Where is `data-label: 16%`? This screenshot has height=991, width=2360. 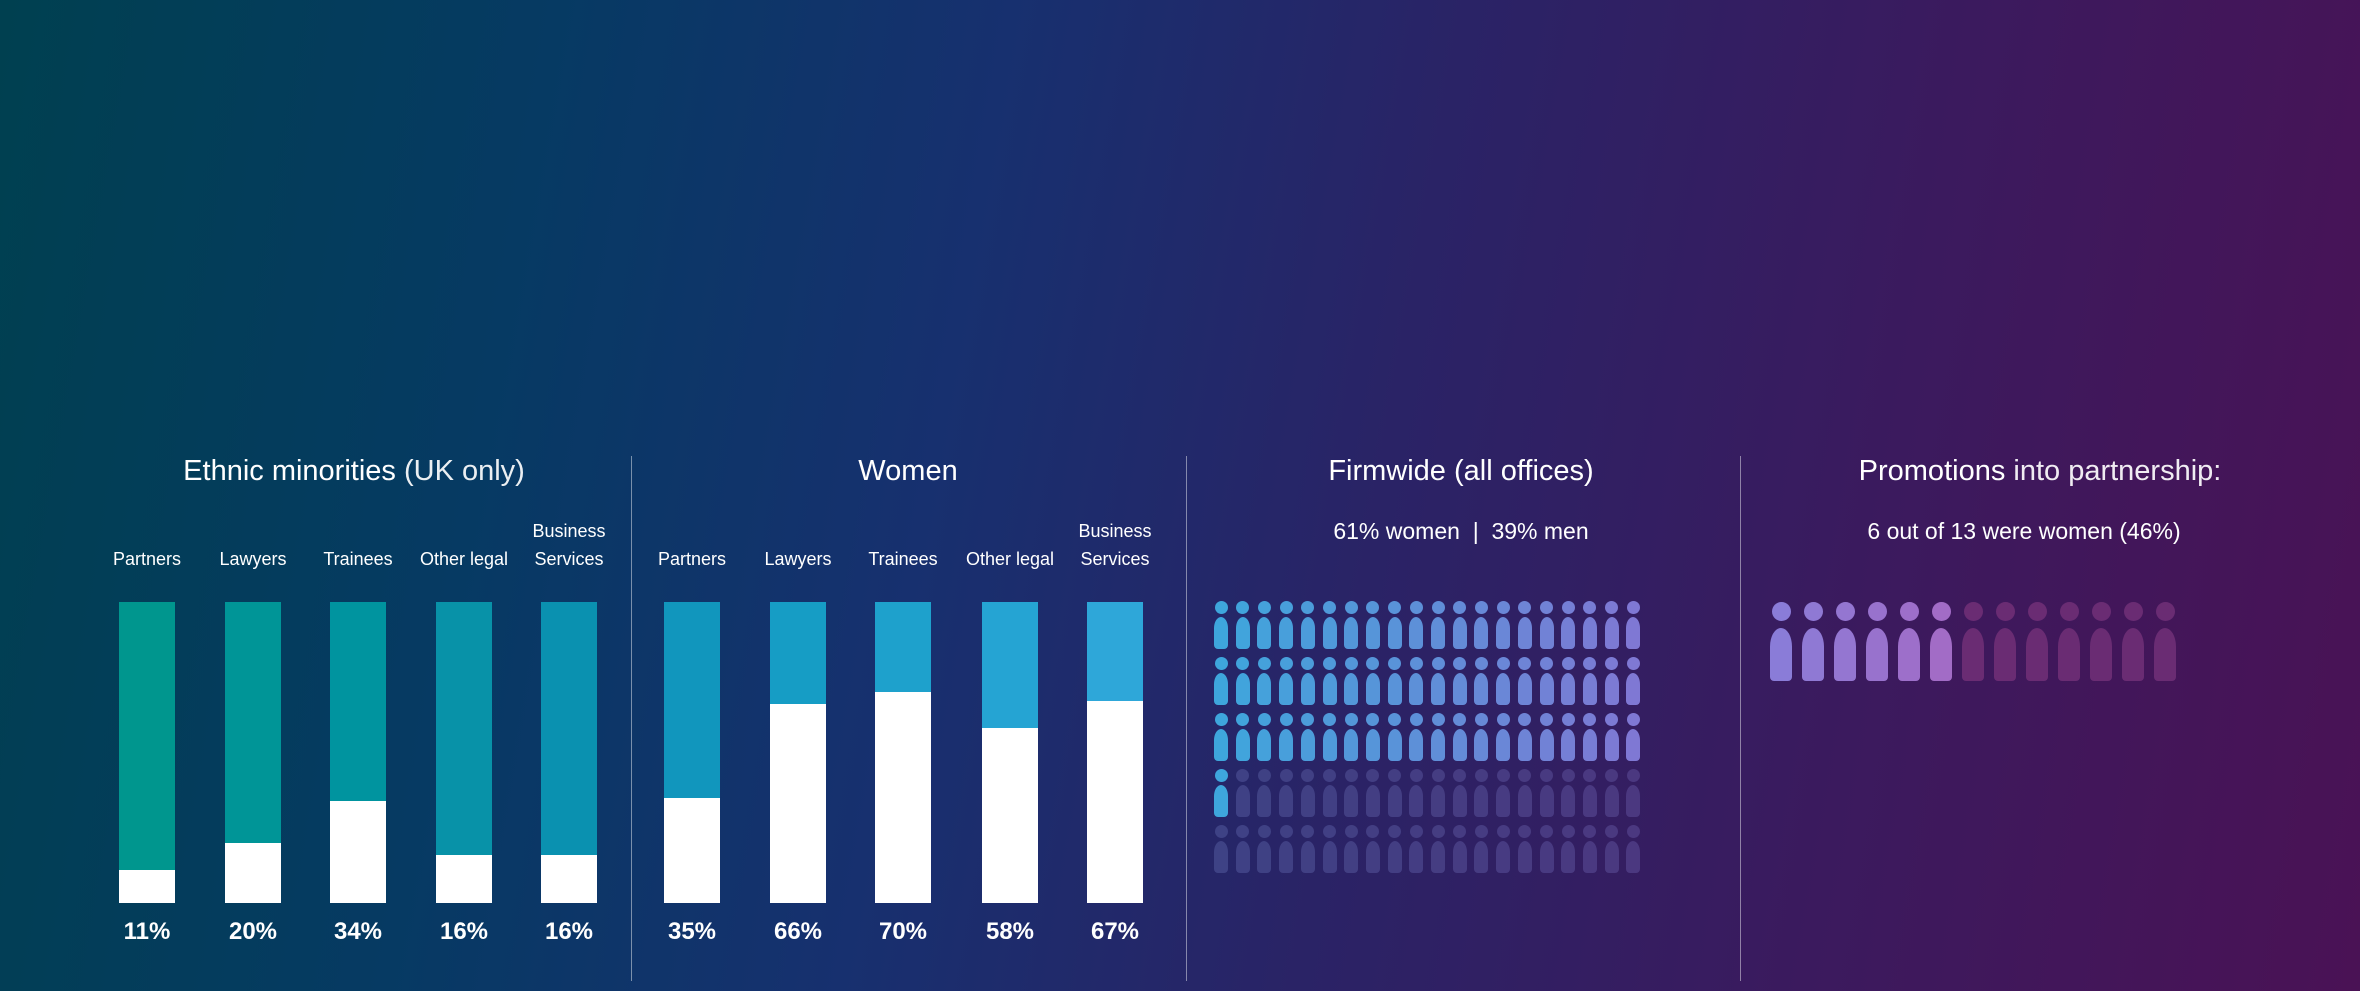
data-label: 16% is located at coordinates (569, 931).